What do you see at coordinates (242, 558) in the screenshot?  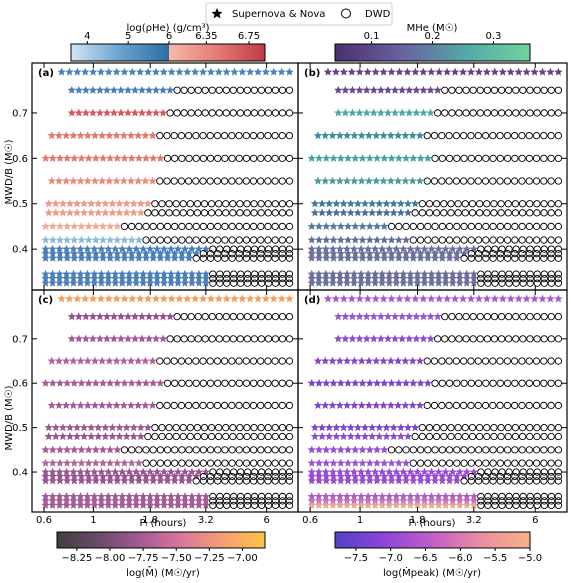 I see `colorbar-mdot-tick: −7.00` at bounding box center [242, 558].